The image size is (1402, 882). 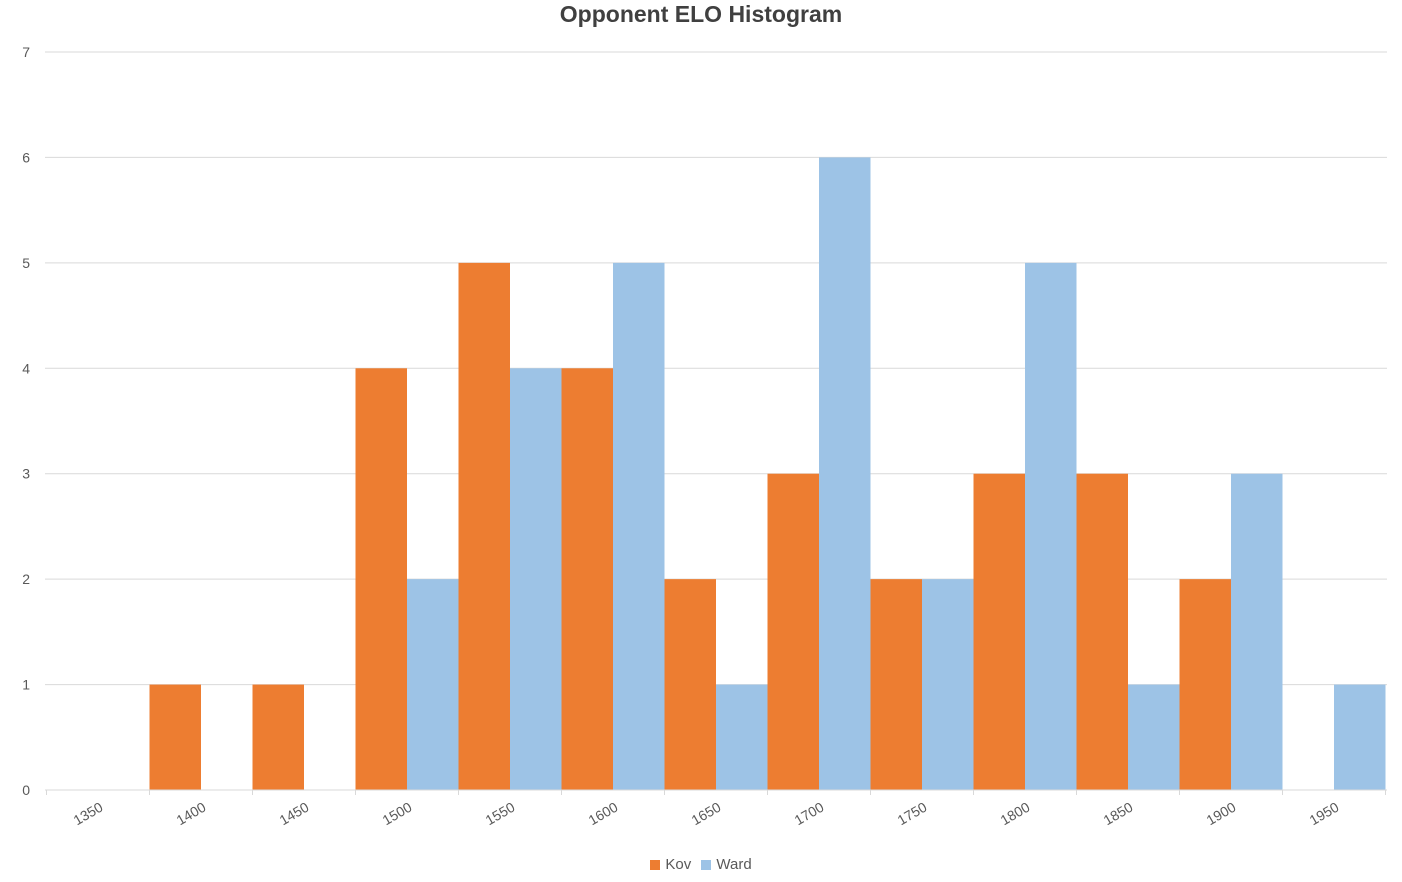 I want to click on chart-title: Opponent ELO Histogram, so click(x=701, y=14).